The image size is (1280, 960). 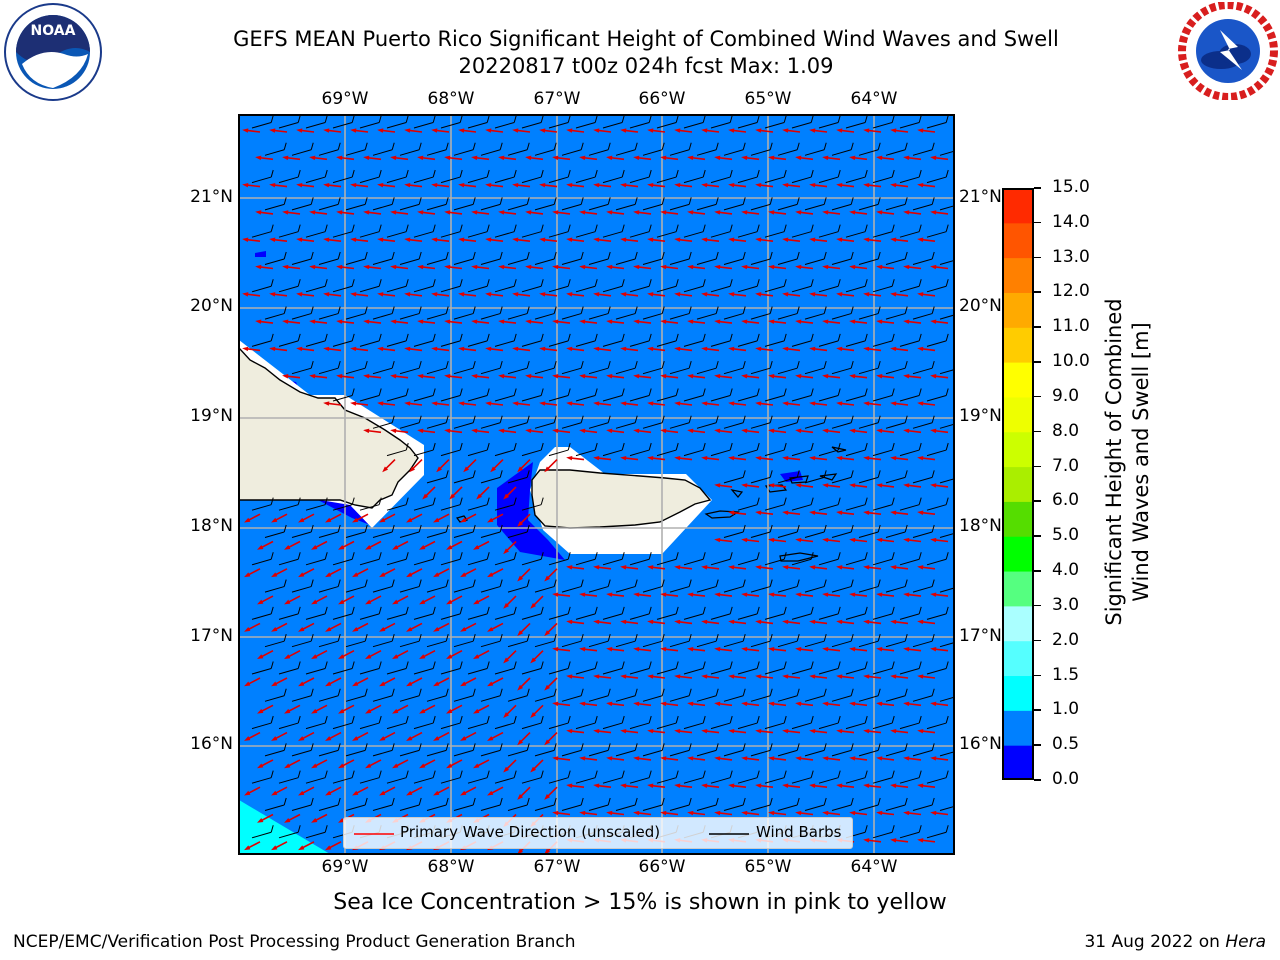 What do you see at coordinates (1071, 326) in the screenshot?
I see `colorbar-tick-label: 11.0` at bounding box center [1071, 326].